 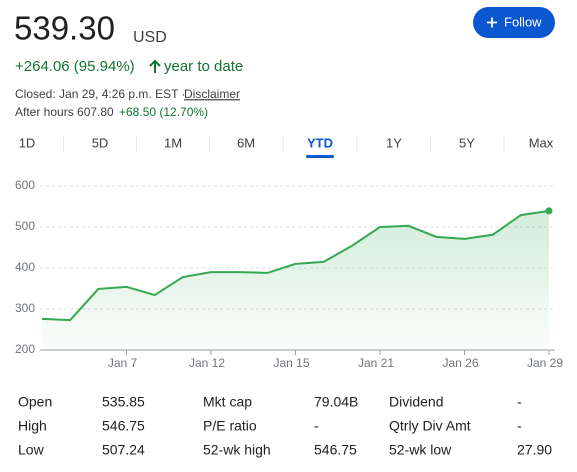 What do you see at coordinates (212, 94) in the screenshot?
I see `disclaimer-link: Disclaimer` at bounding box center [212, 94].